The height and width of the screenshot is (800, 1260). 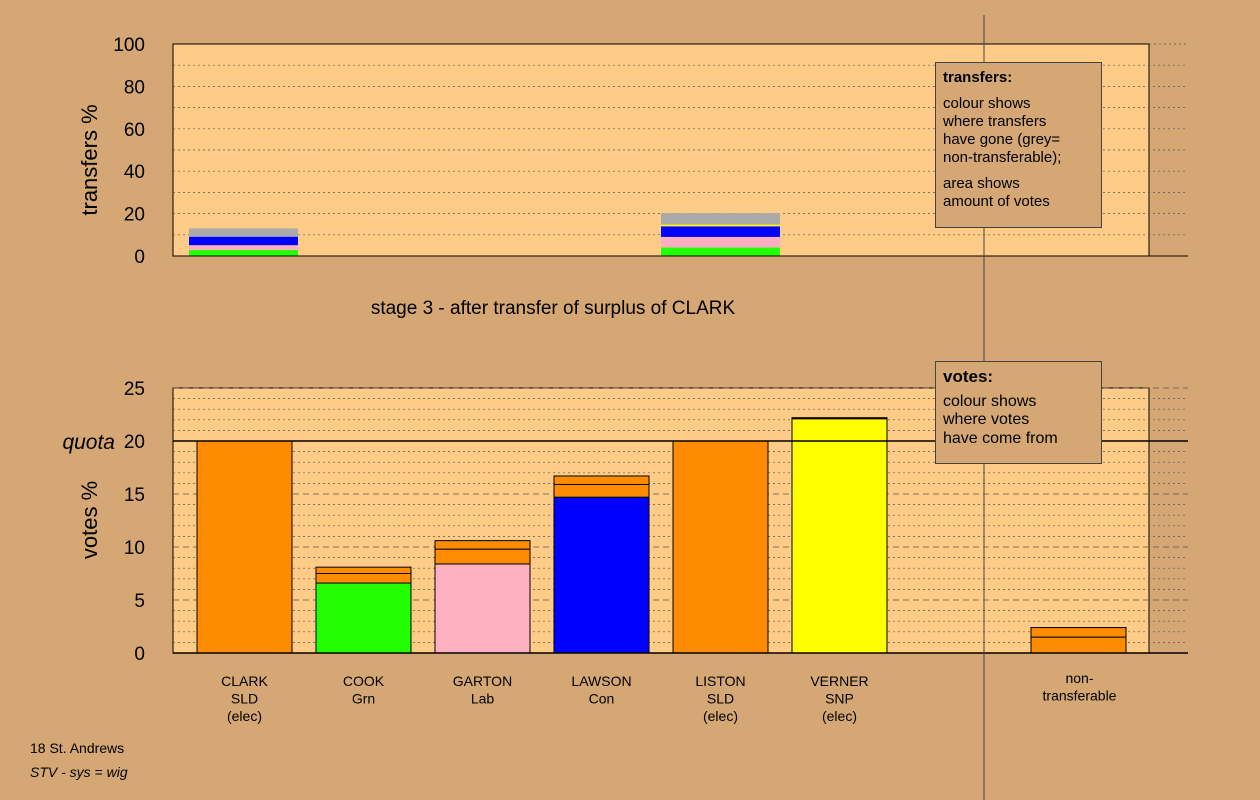 What do you see at coordinates (1000, 438) in the screenshot?
I see `votes-legend-text: have come from` at bounding box center [1000, 438].